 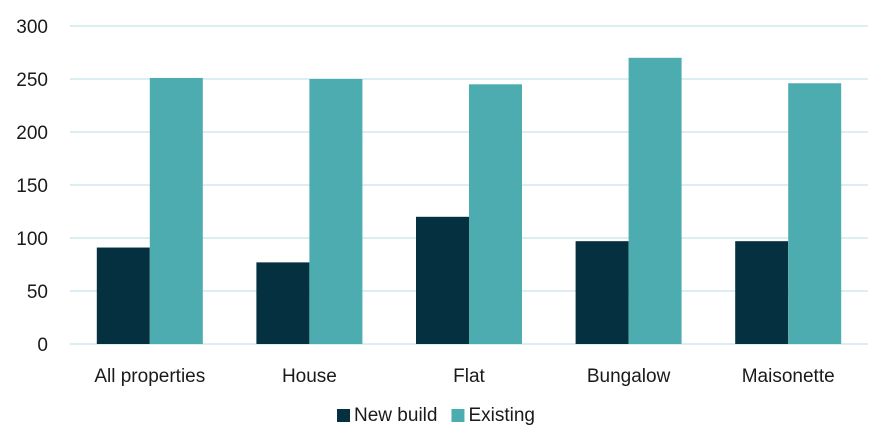 What do you see at coordinates (32, 27) in the screenshot?
I see `y-tick-label: 300` at bounding box center [32, 27].